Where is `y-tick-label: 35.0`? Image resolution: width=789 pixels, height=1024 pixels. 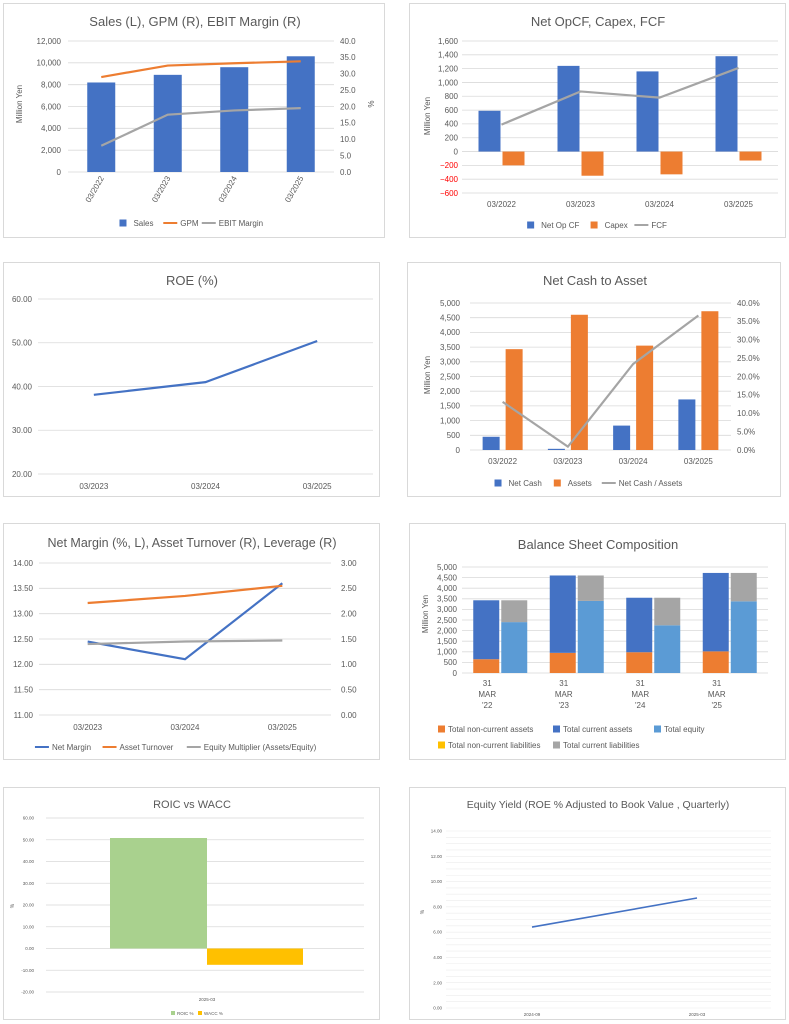
y-tick-label: 35.0 is located at coordinates (348, 57).